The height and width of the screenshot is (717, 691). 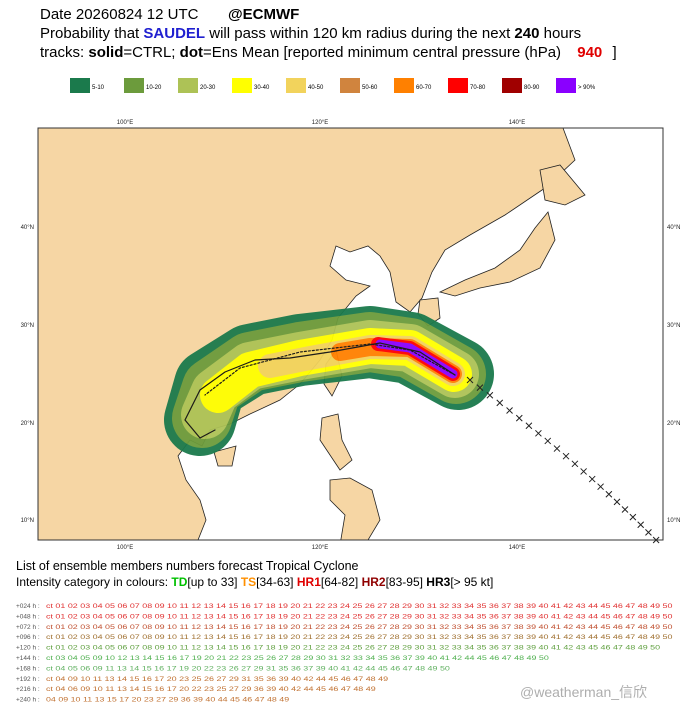 I want to click on t: [> 95 kt], so click(x=471, y=582).